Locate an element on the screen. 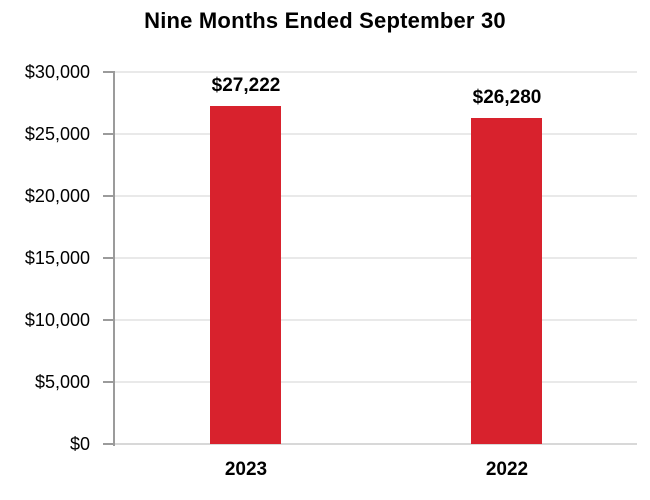  y-tick-label: $30,000 is located at coordinates (57, 72).